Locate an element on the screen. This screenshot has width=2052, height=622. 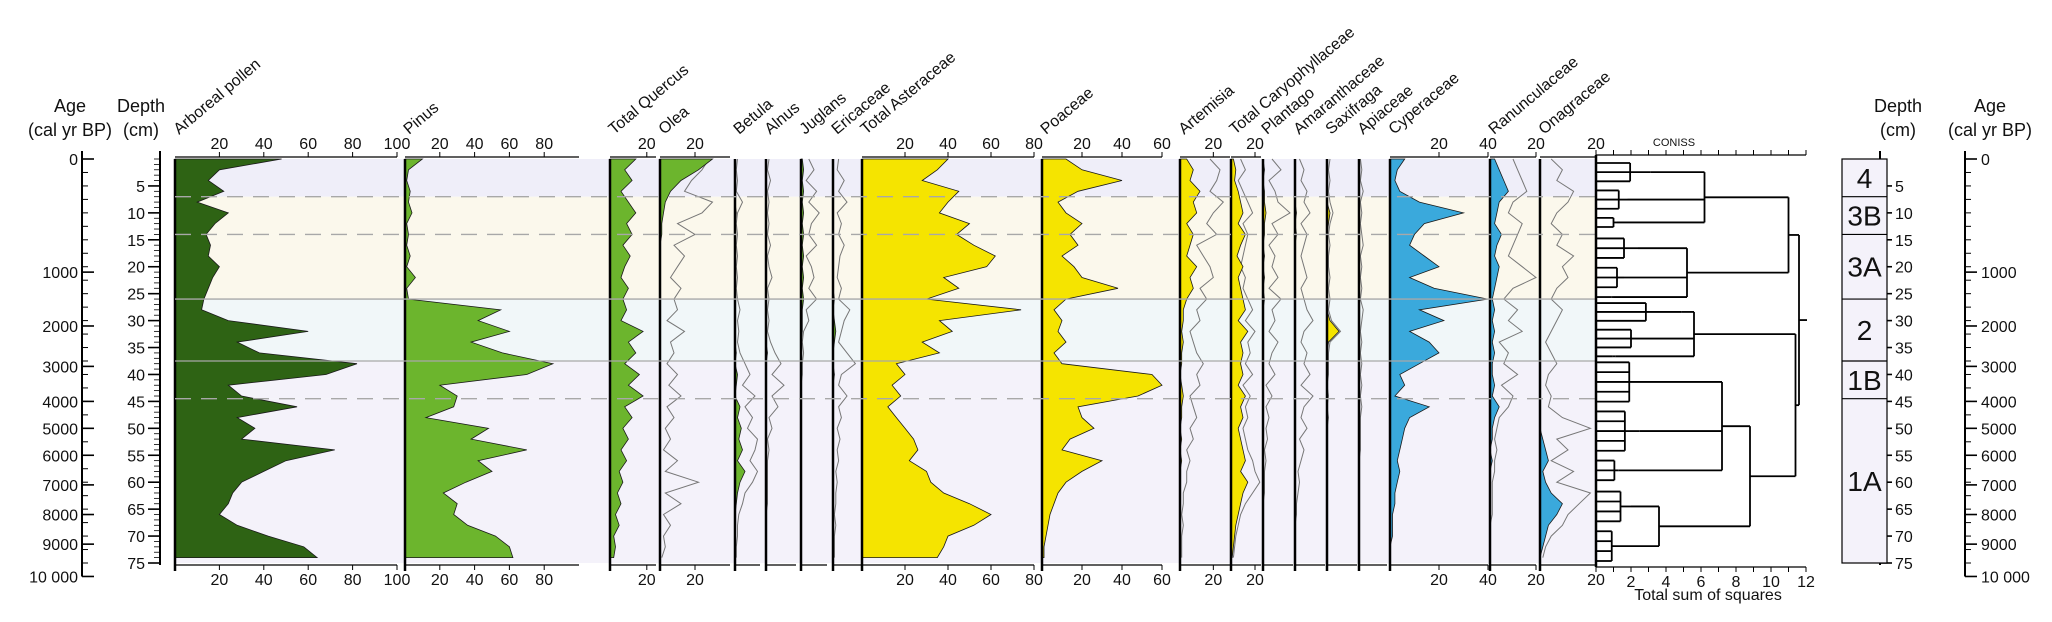
top-tick-label-1-3: 80 is located at coordinates (544, 144).